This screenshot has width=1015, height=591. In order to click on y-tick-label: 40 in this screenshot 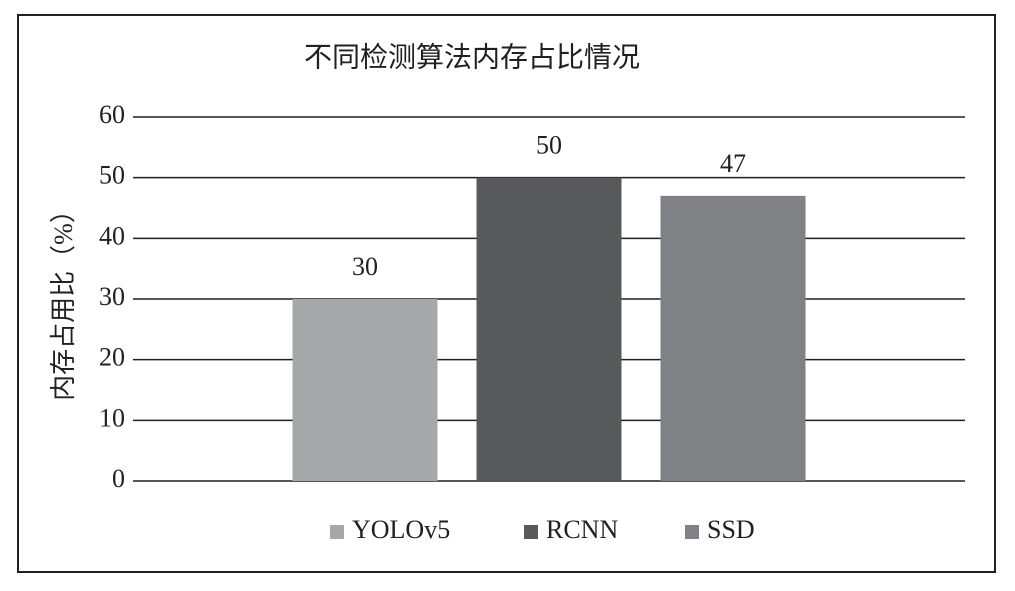, I will do `click(112, 235)`.